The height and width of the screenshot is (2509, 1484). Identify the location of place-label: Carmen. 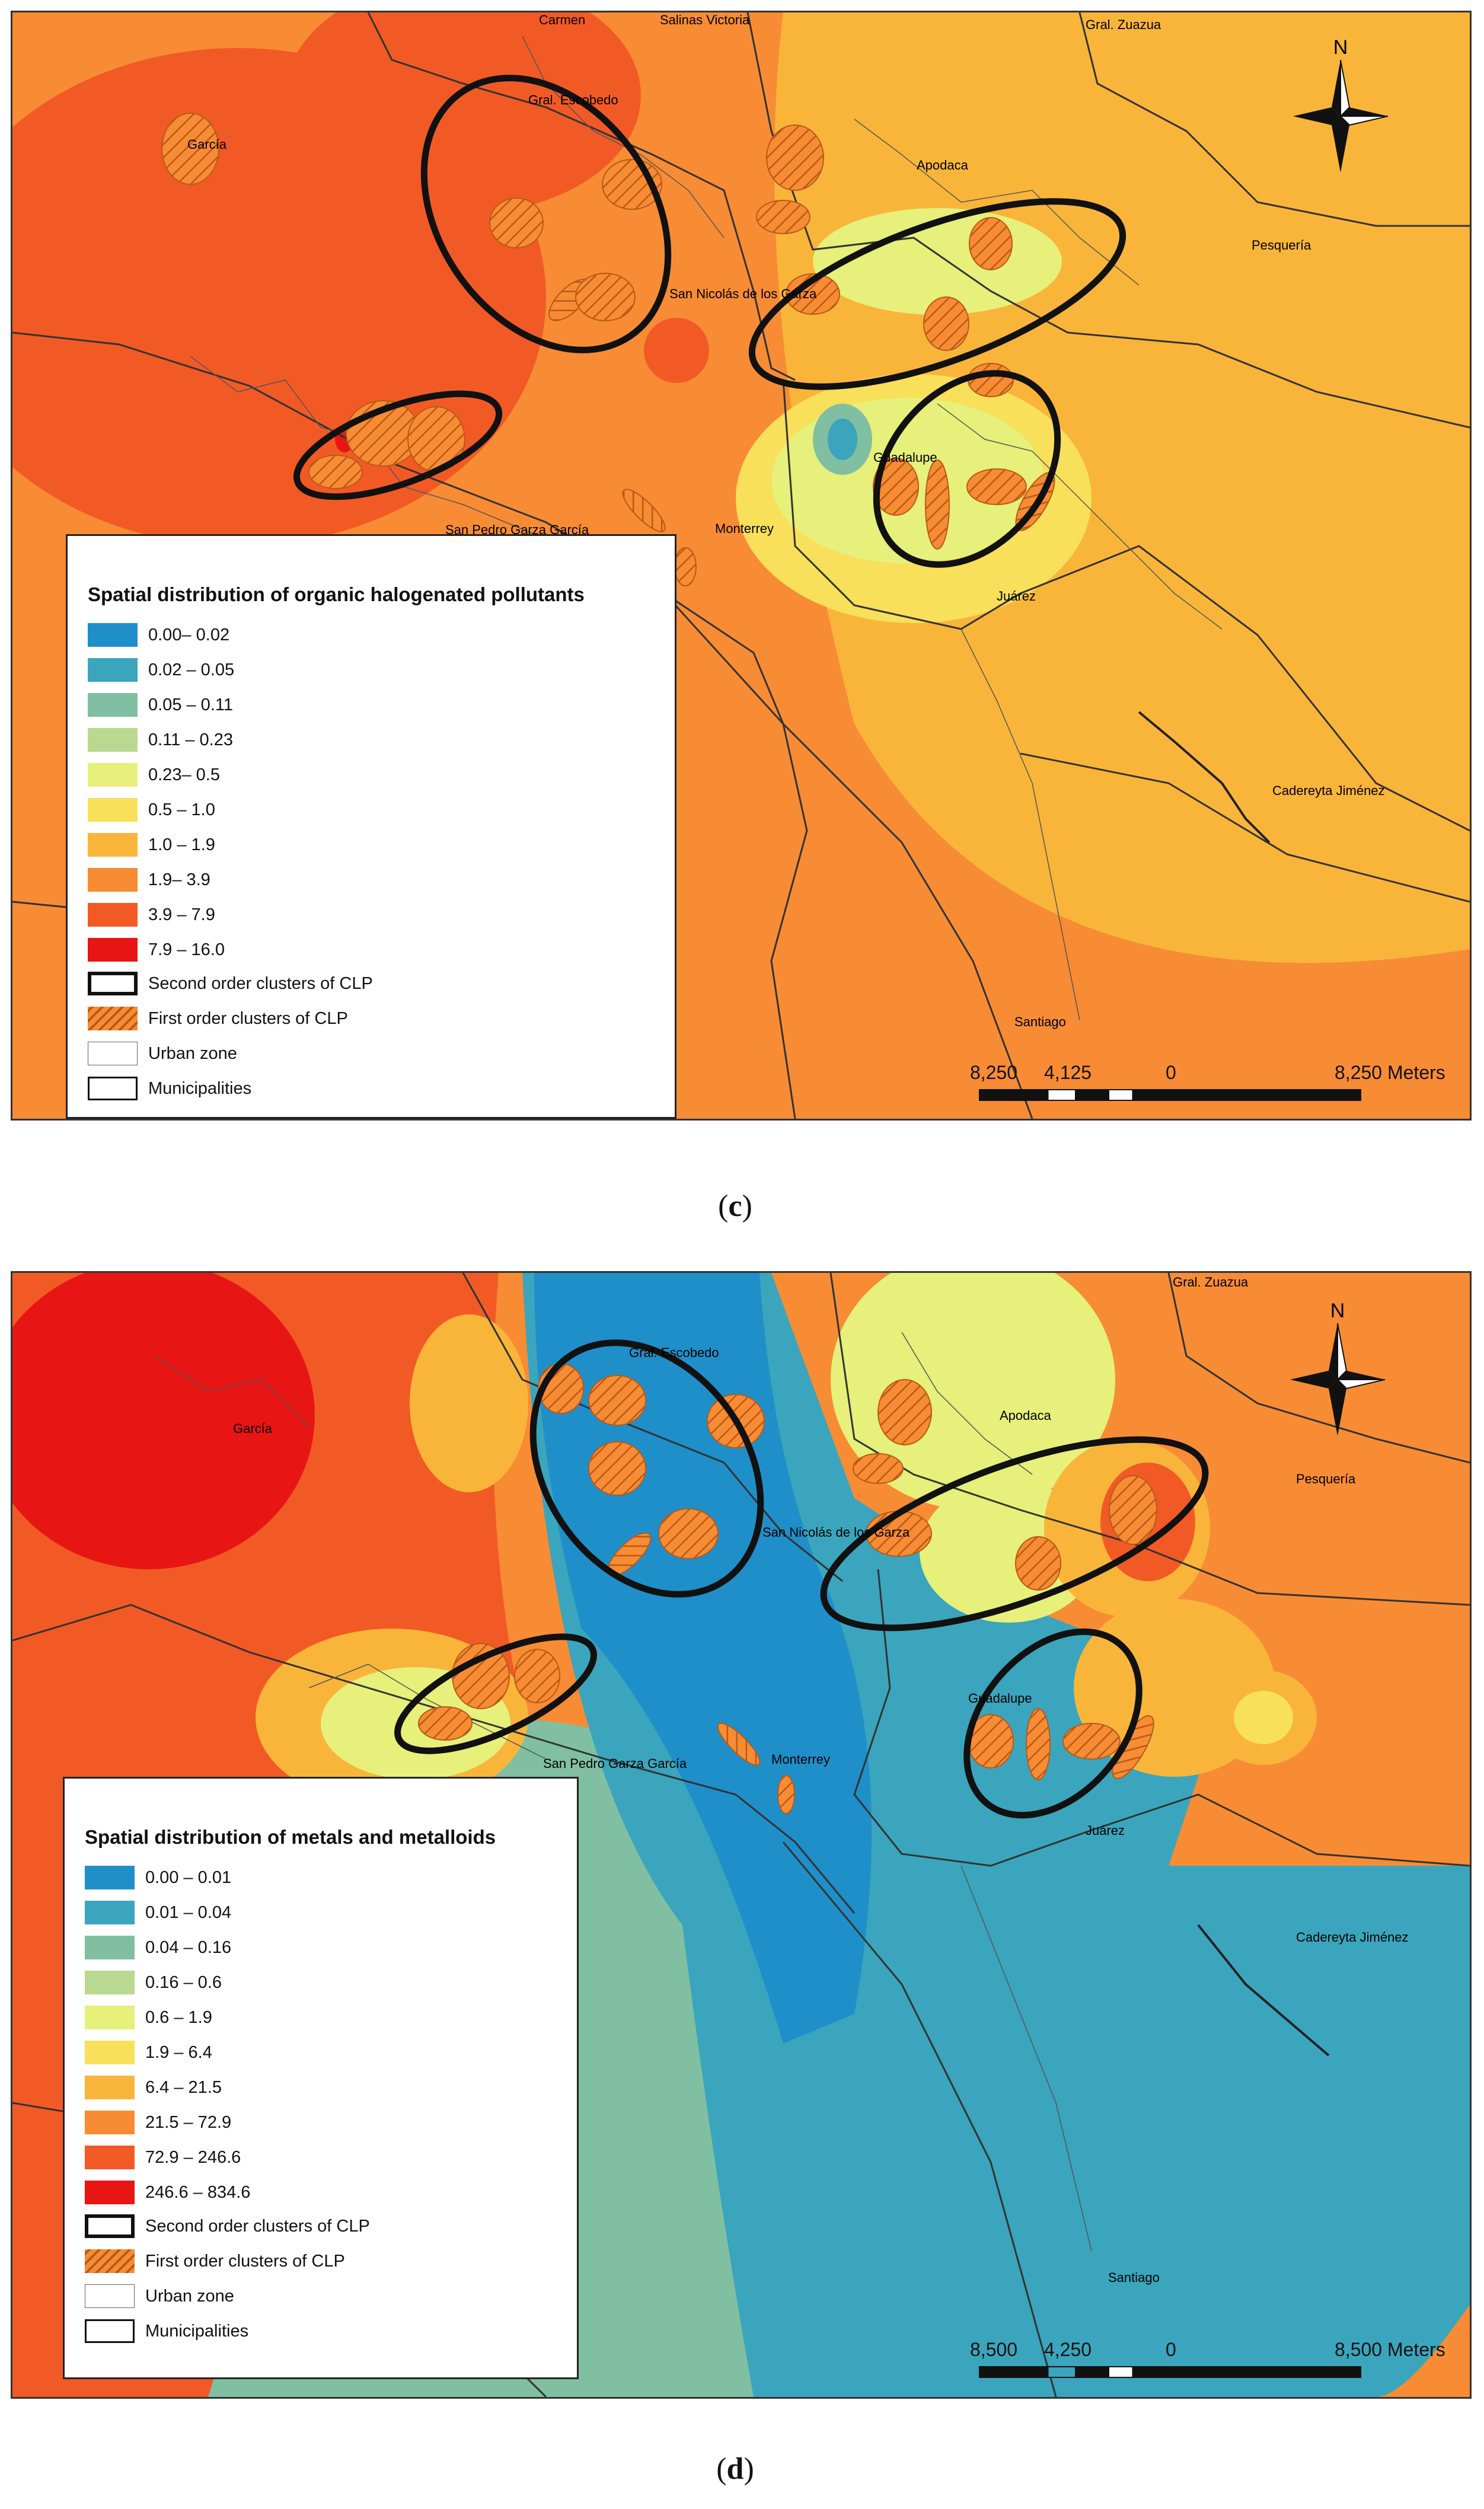
(562, 19).